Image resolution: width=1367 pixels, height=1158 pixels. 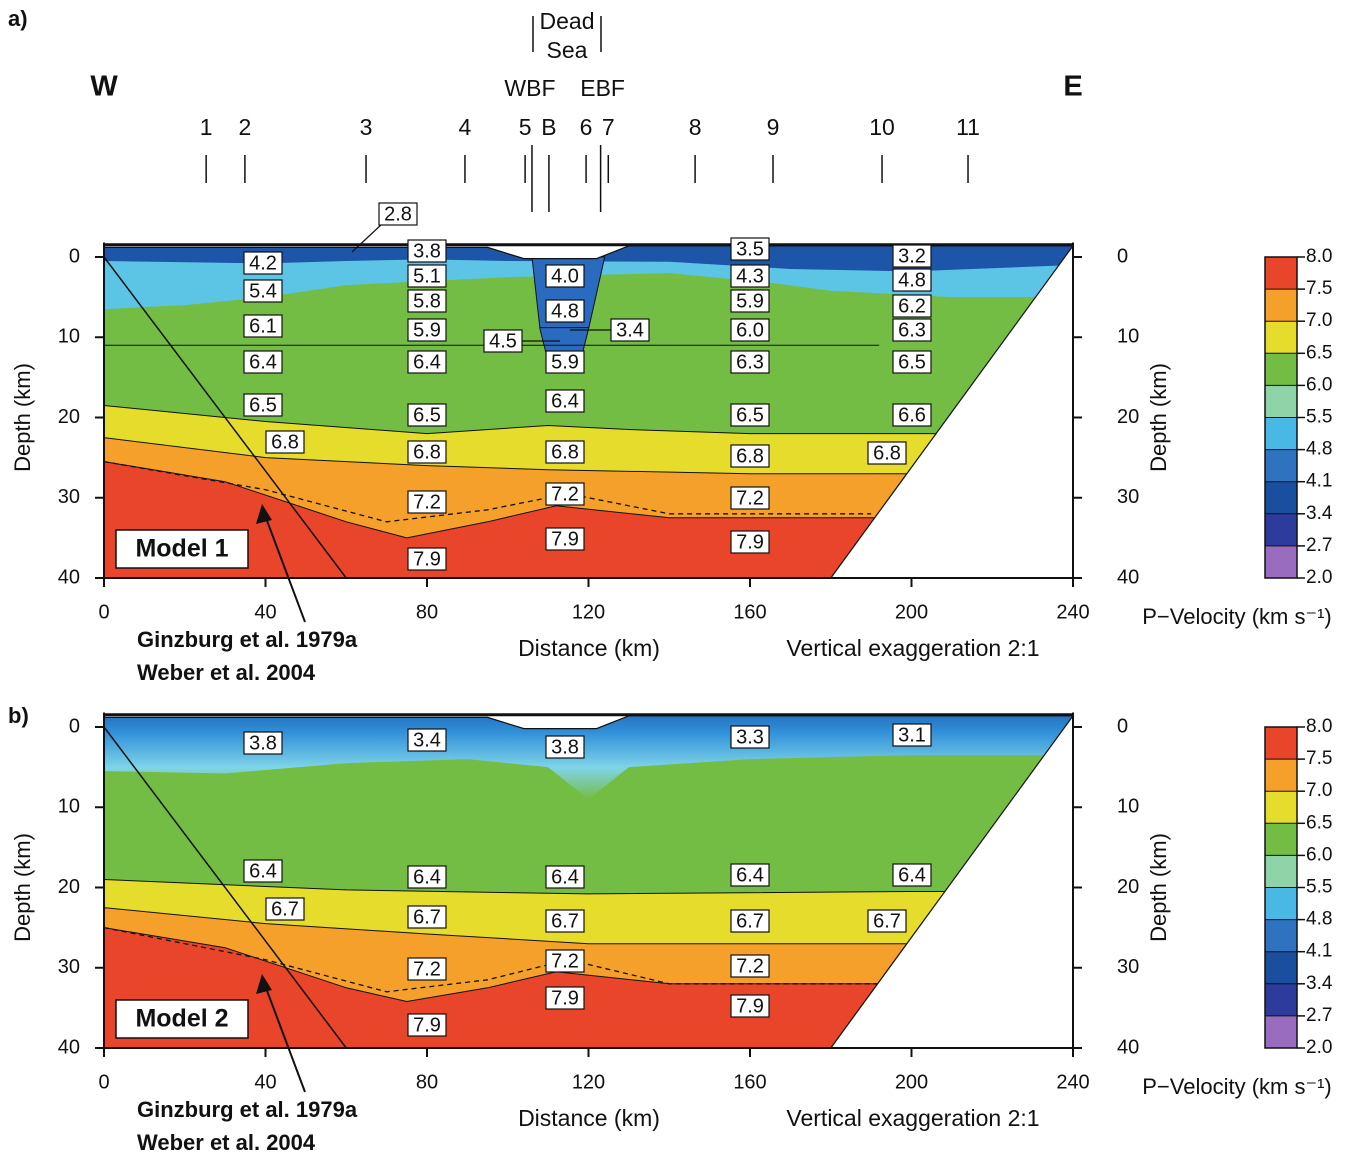 I want to click on velocity-label: 3.3, so click(x=750, y=737).